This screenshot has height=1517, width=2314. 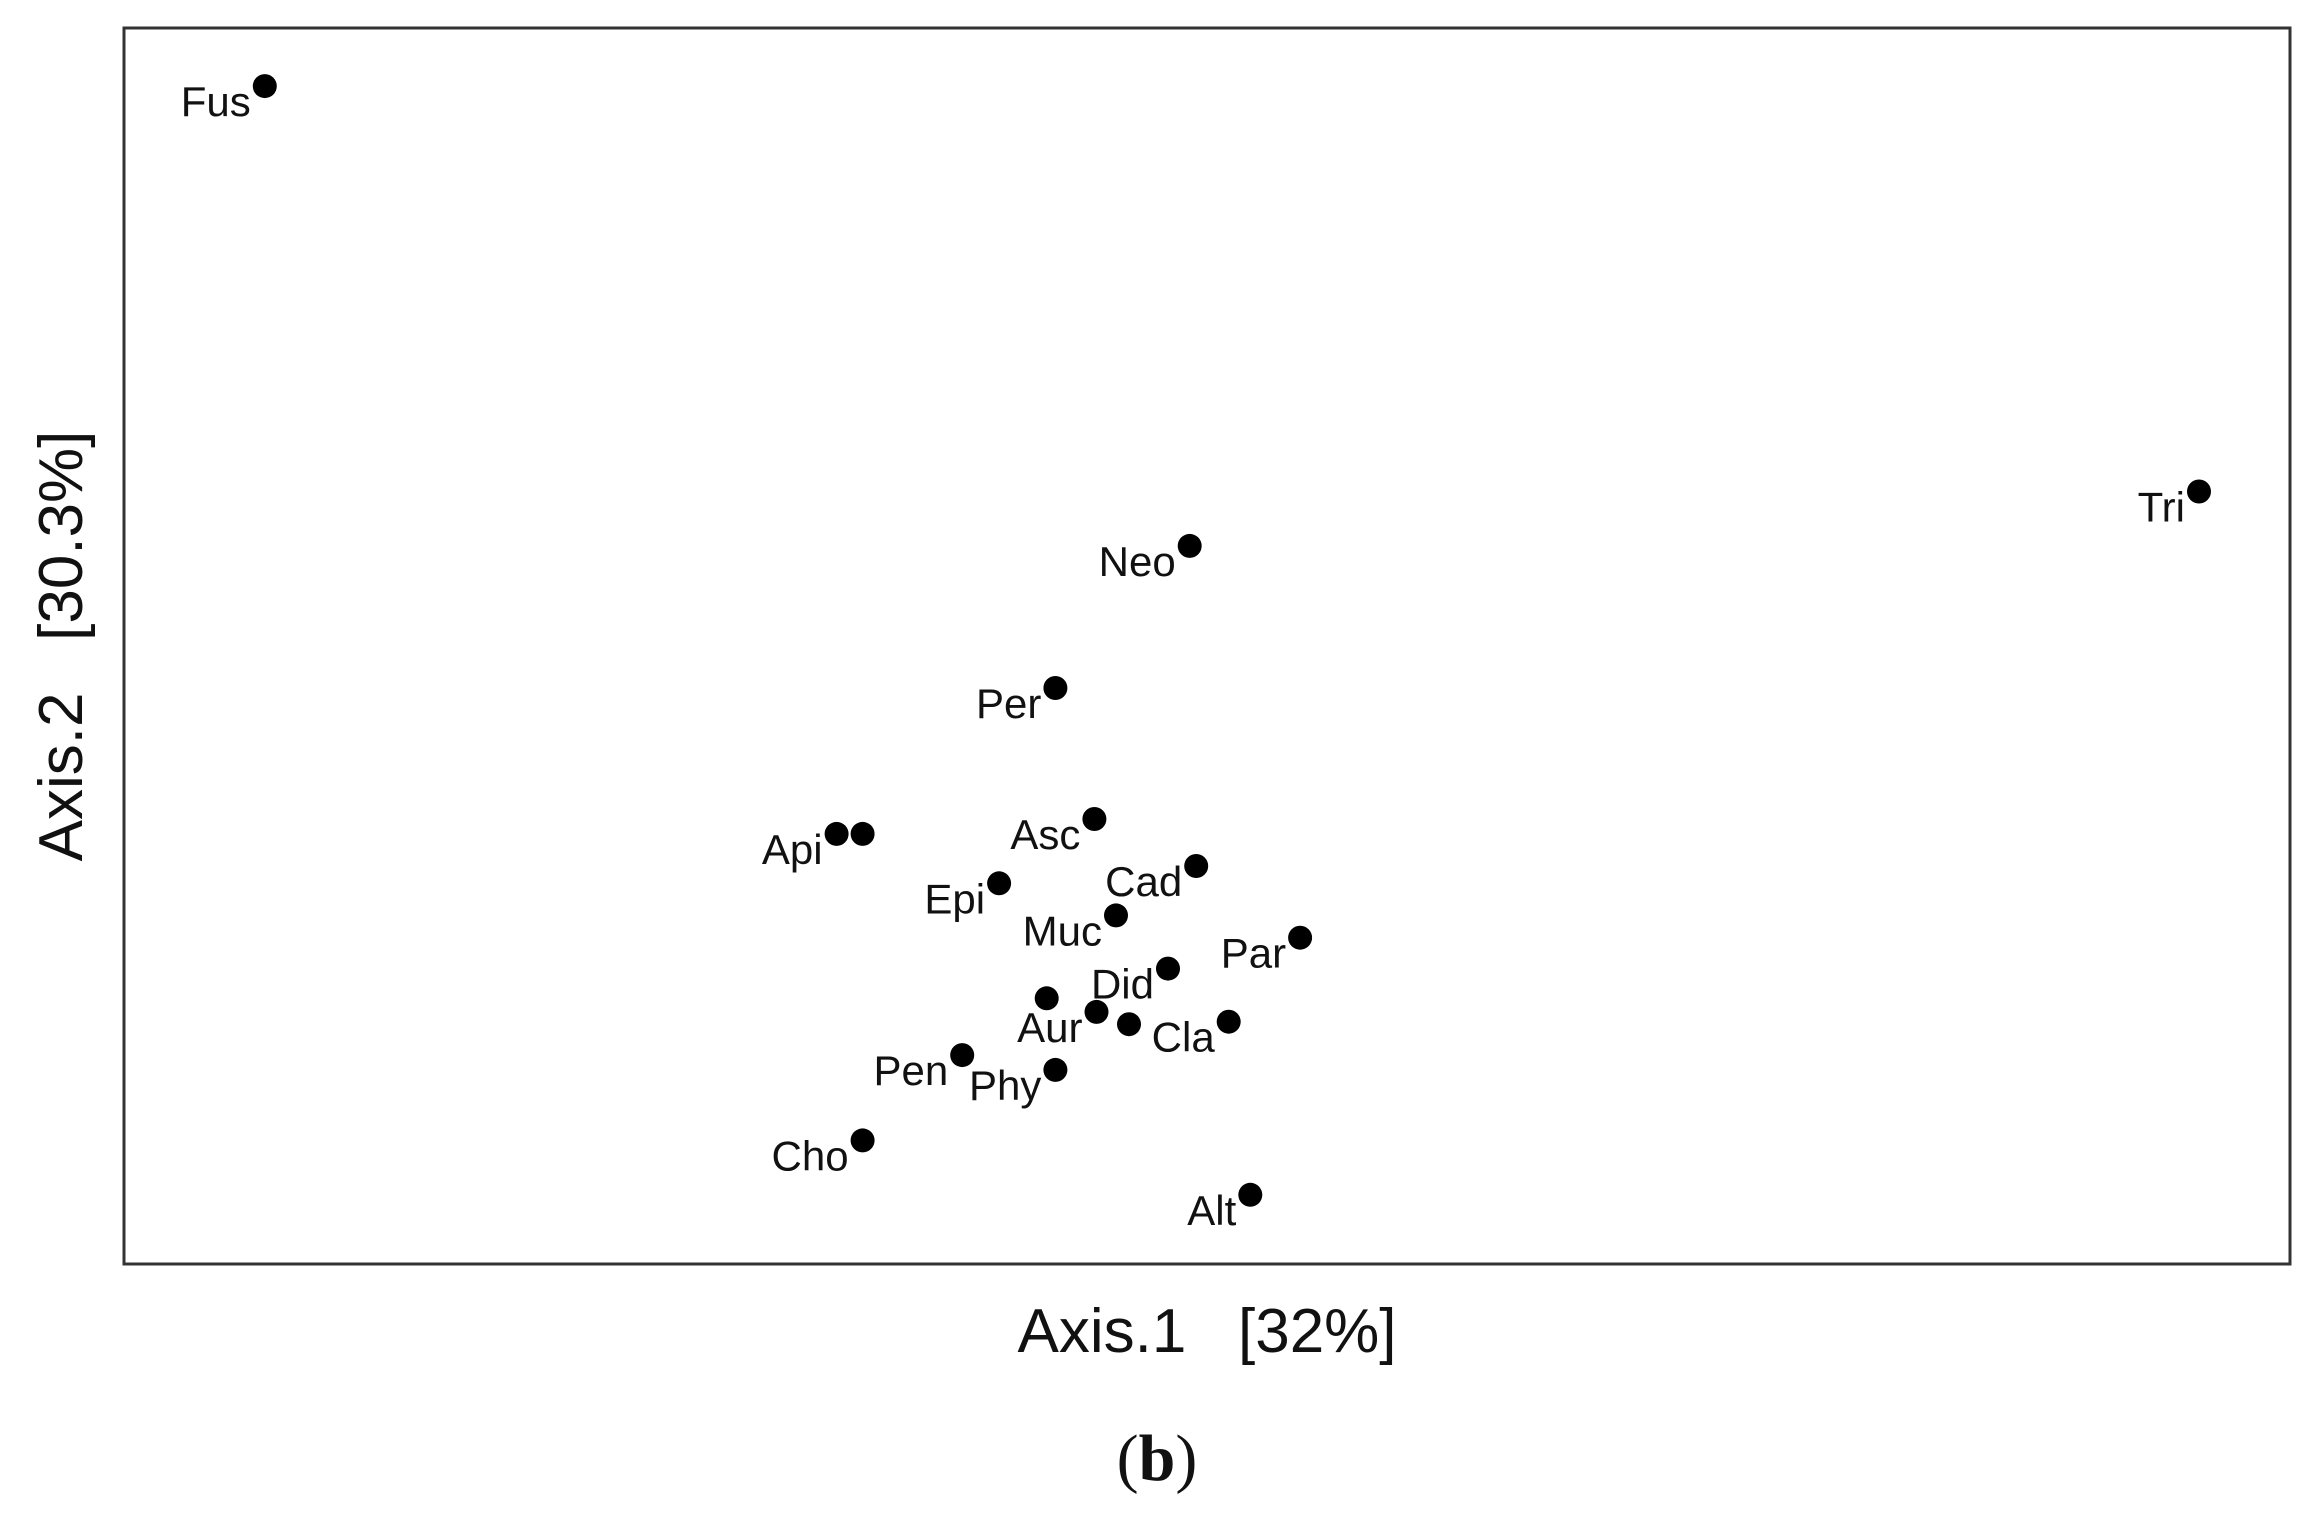 I want to click on x-axis-title: Axis.1 [32%], so click(x=1206, y=1331).